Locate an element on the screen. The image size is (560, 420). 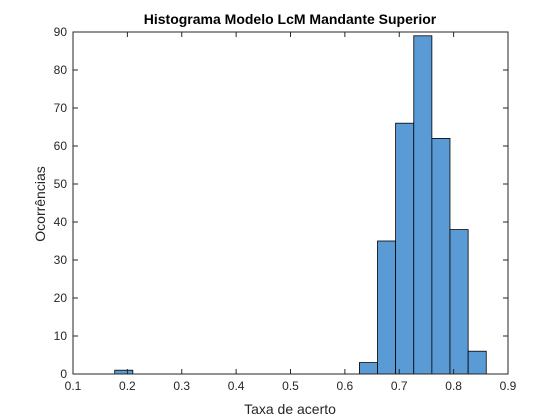
x-tick-label: 0.9 is located at coordinates (508, 386).